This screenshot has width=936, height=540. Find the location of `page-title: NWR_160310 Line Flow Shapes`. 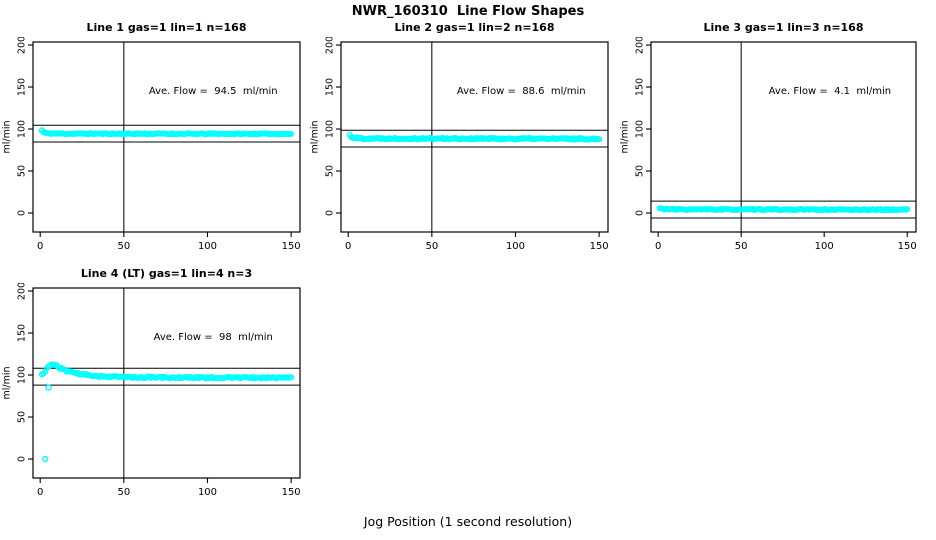

page-title: NWR_160310 Line Flow Shapes is located at coordinates (468, 11).